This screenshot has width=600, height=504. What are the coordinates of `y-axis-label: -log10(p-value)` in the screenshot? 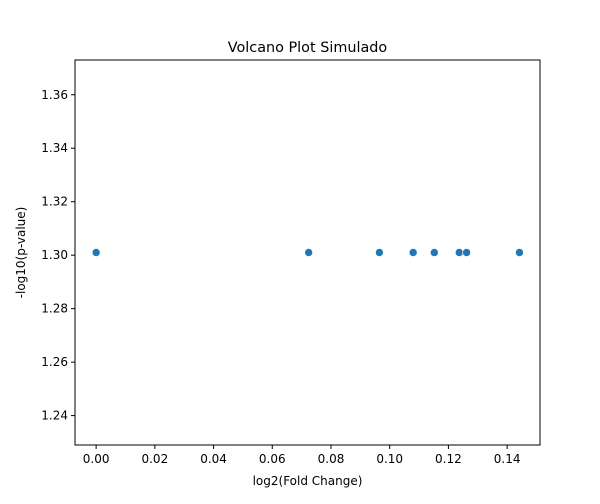 It's located at (21, 253).